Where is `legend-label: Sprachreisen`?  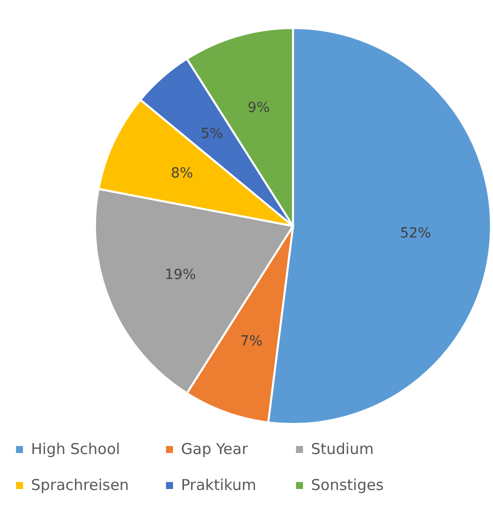 legend-label: Sprachreisen is located at coordinates (80, 485).